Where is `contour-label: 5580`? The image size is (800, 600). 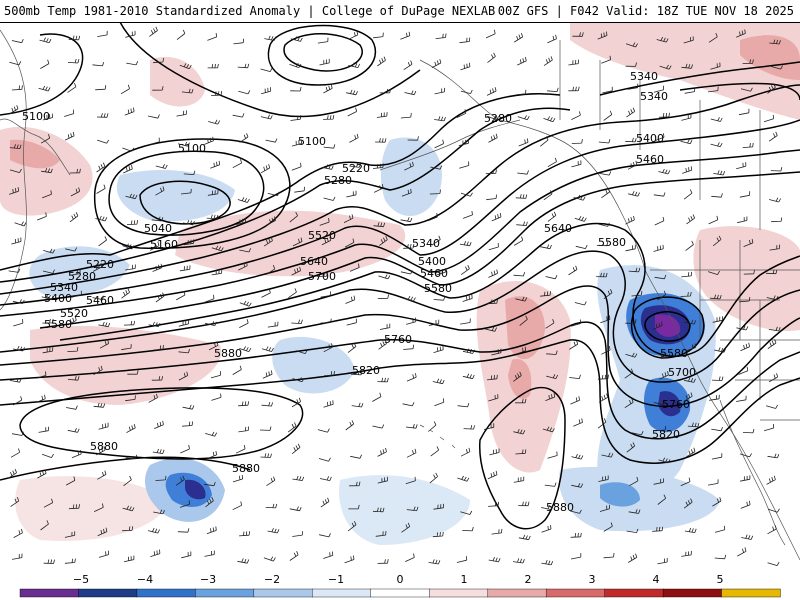 contour-label: 5580 is located at coordinates (612, 242).